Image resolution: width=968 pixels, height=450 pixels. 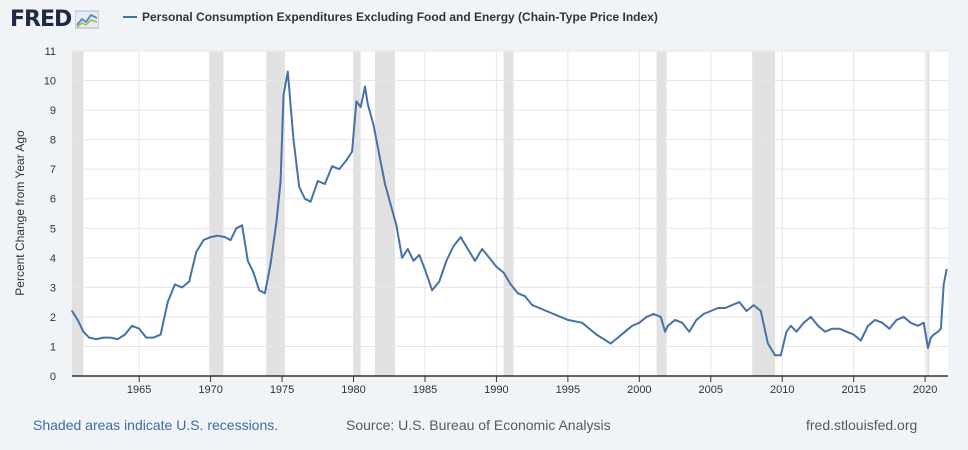 I want to click on y-tick-label: 2, so click(x=53, y=318).